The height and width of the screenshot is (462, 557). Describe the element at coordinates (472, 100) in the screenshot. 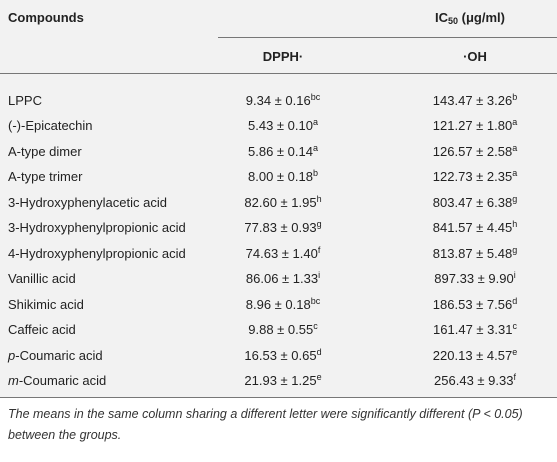

I see `oh-value: 143.47 ± 3.26` at that location.